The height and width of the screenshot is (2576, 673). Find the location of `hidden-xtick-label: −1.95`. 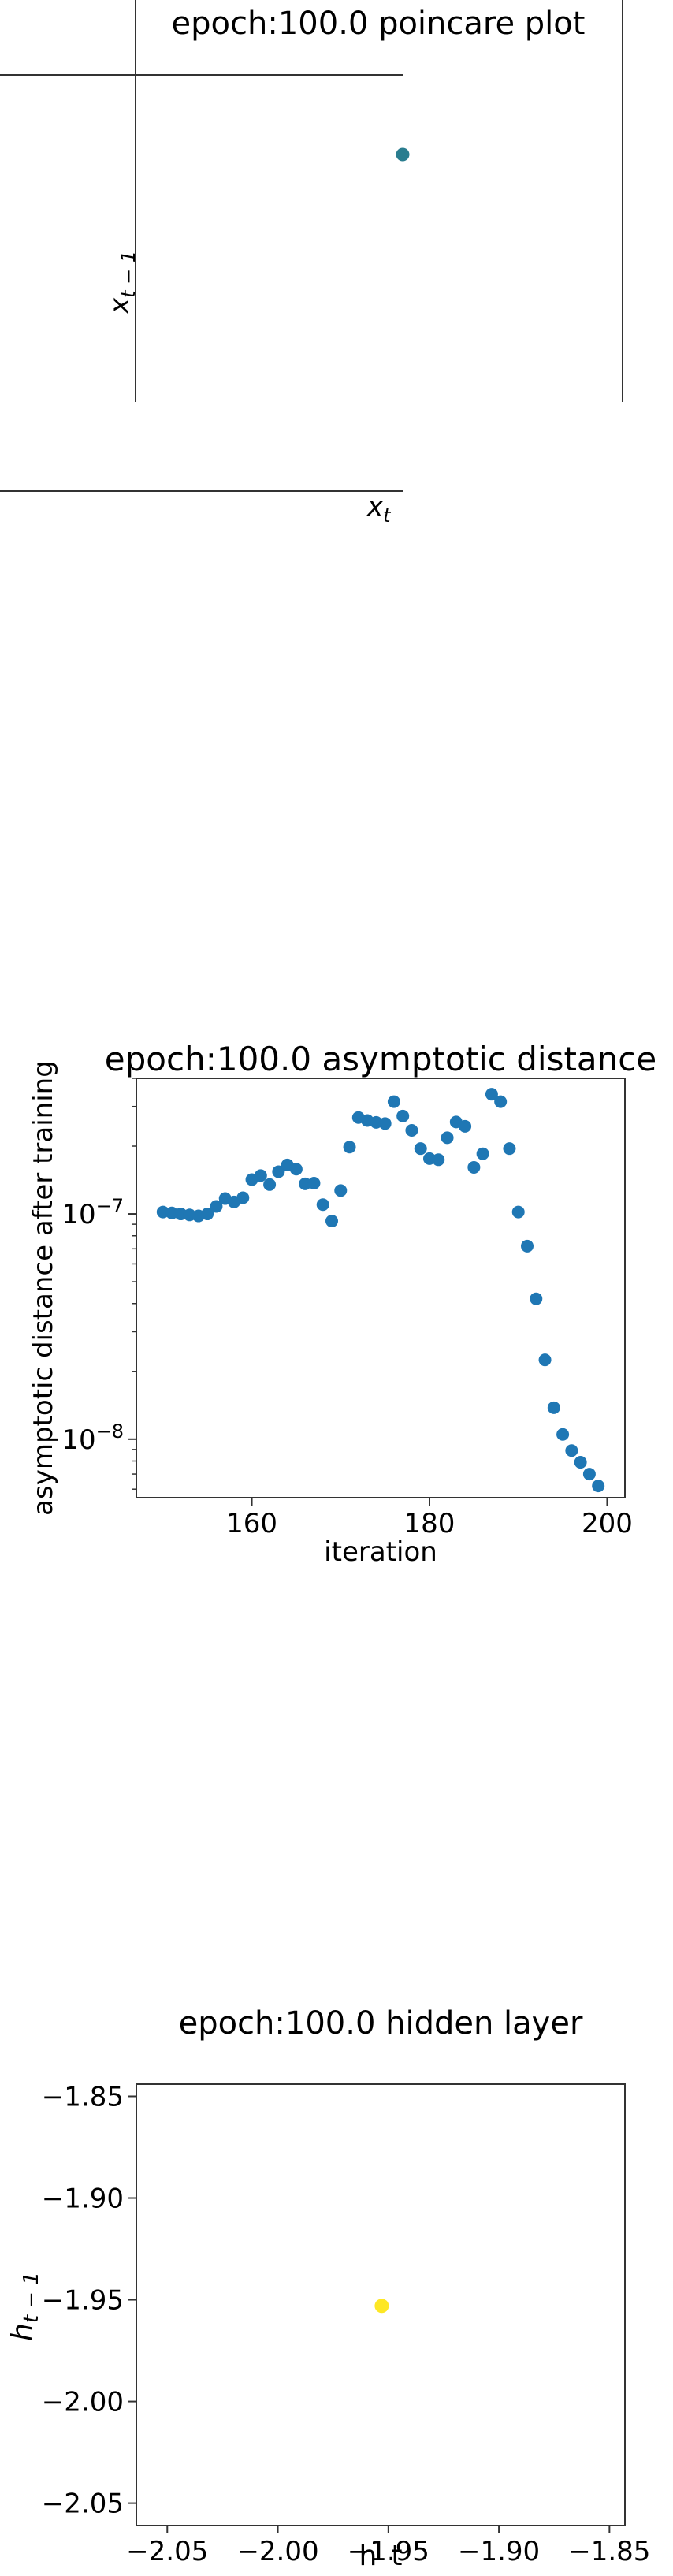

hidden-xtick-label: −1.95 is located at coordinates (388, 2551).